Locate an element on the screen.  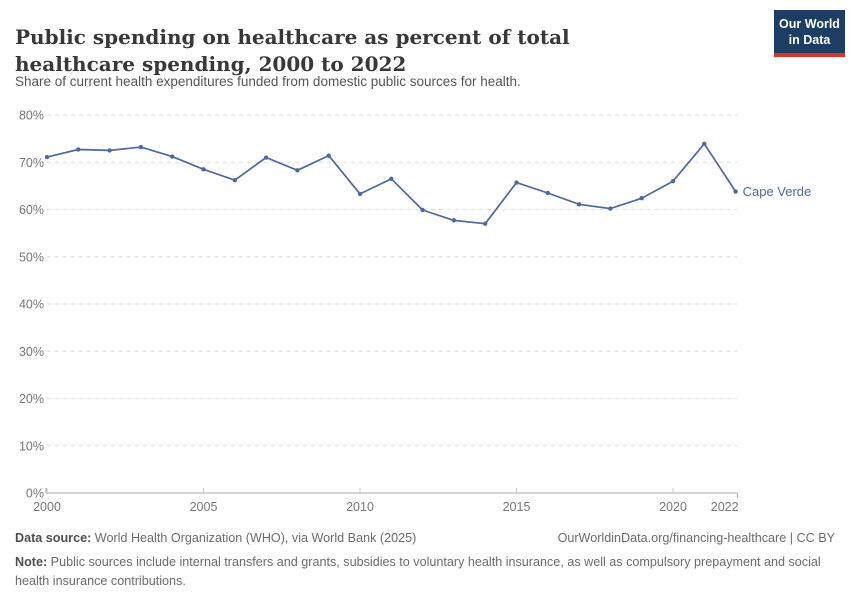
series-cape-verde: Cape Verde is located at coordinates (428, 183).